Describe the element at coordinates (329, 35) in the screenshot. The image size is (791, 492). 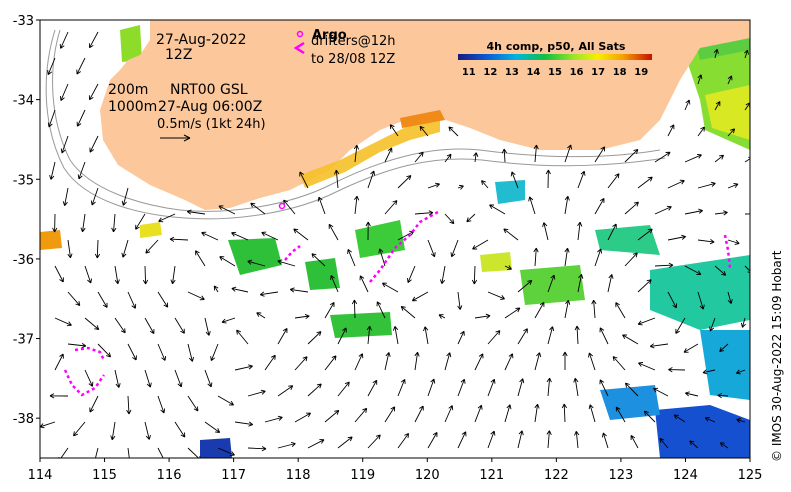
I see `argo-label: Argo` at that location.